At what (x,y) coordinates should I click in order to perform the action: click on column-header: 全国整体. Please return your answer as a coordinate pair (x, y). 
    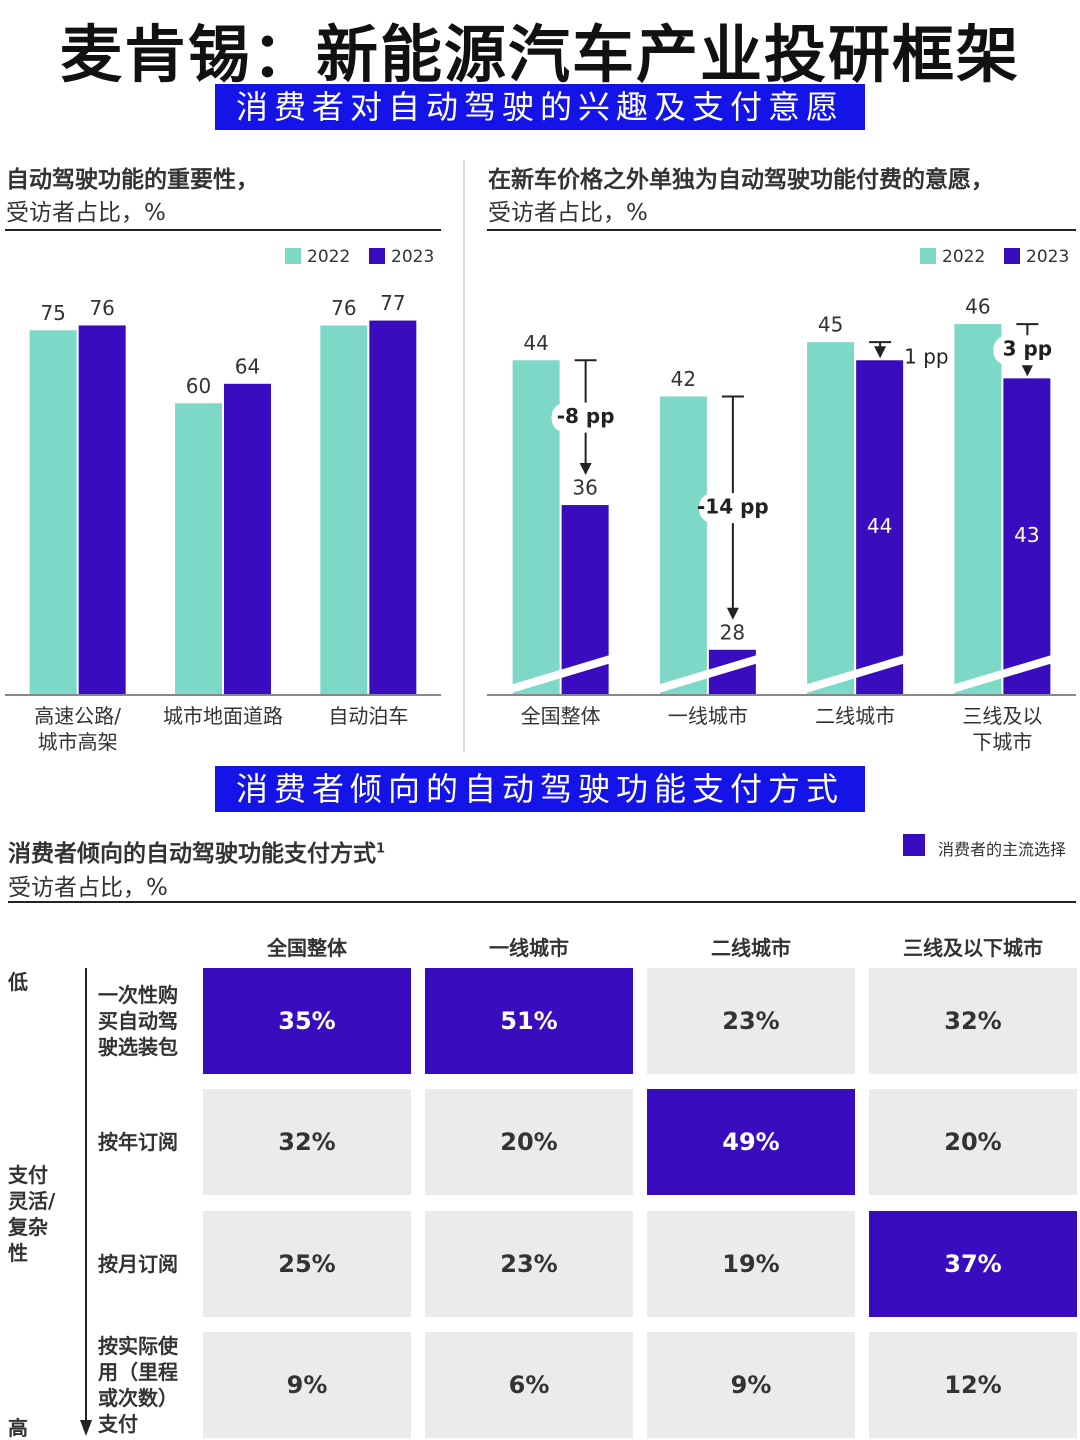
    Looking at the image, I should click on (307, 948).